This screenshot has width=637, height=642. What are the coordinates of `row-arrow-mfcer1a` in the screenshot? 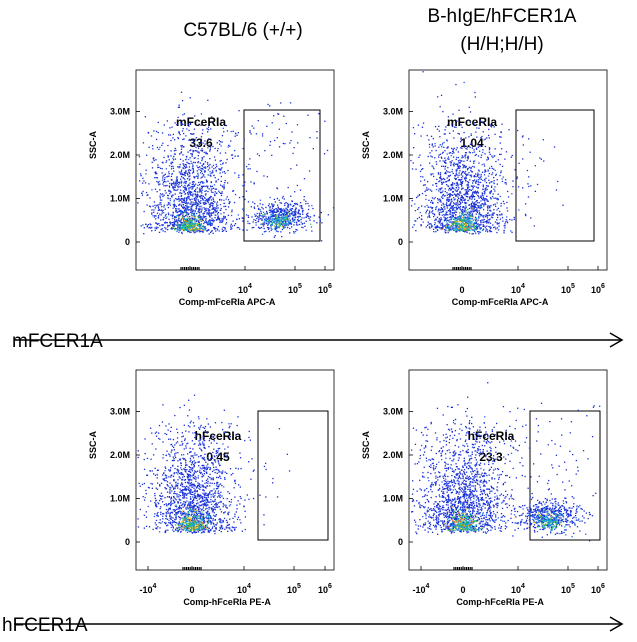 It's located at (319, 340).